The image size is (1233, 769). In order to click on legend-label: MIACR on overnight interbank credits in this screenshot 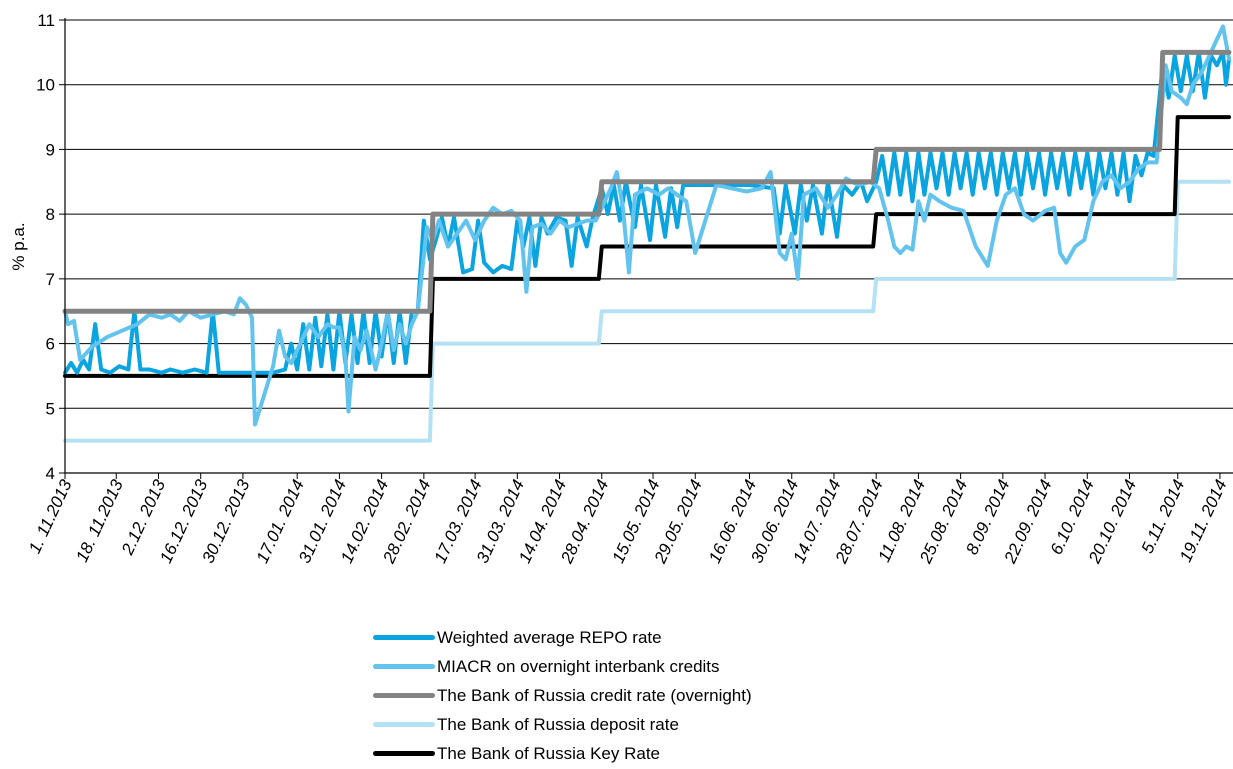, I will do `click(578, 666)`.